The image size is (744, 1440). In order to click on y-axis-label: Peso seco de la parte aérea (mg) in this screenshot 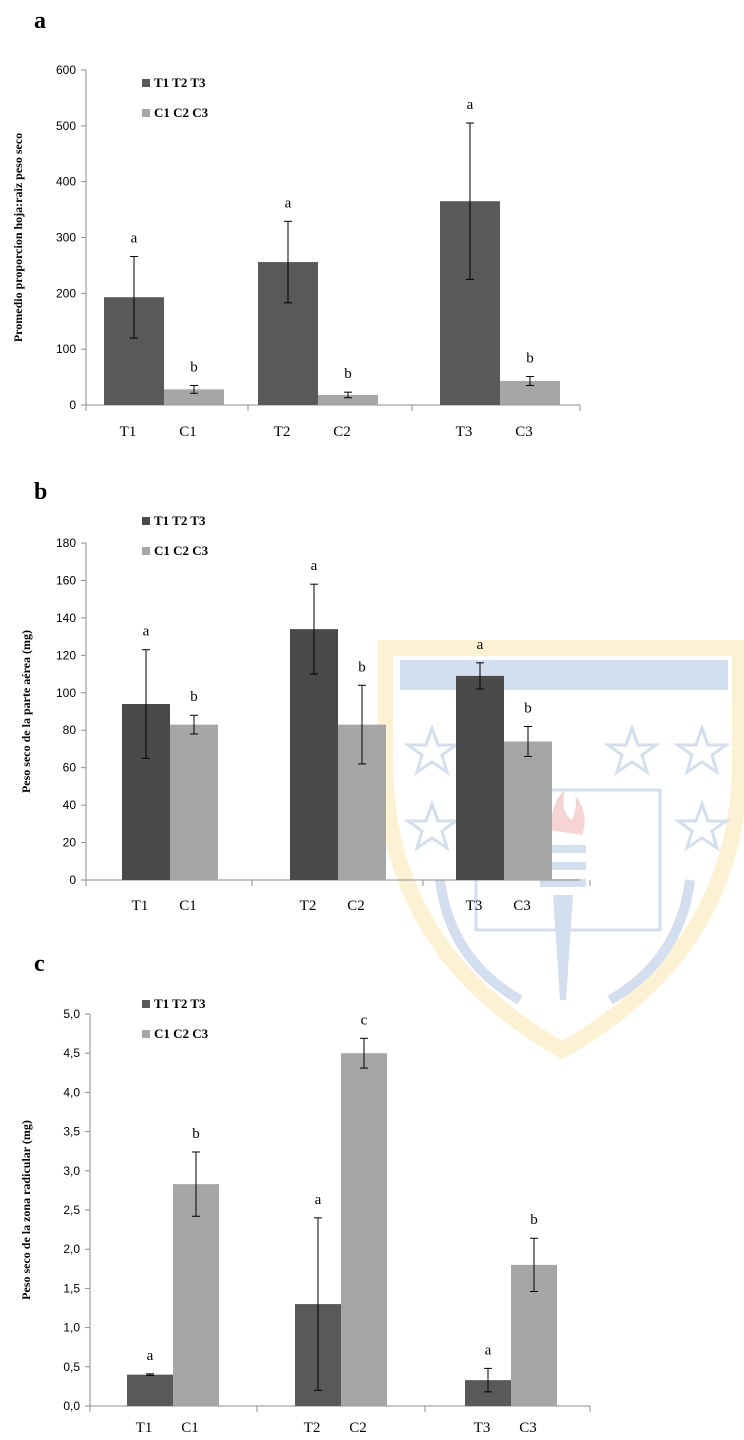, I will do `click(26, 711)`.